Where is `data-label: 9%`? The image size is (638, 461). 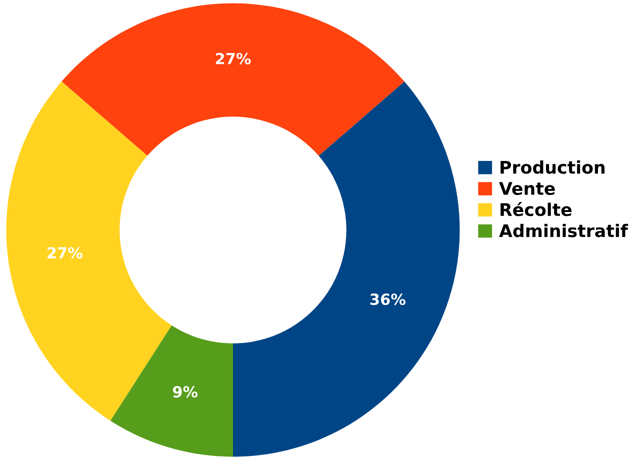 data-label: 9% is located at coordinates (185, 392).